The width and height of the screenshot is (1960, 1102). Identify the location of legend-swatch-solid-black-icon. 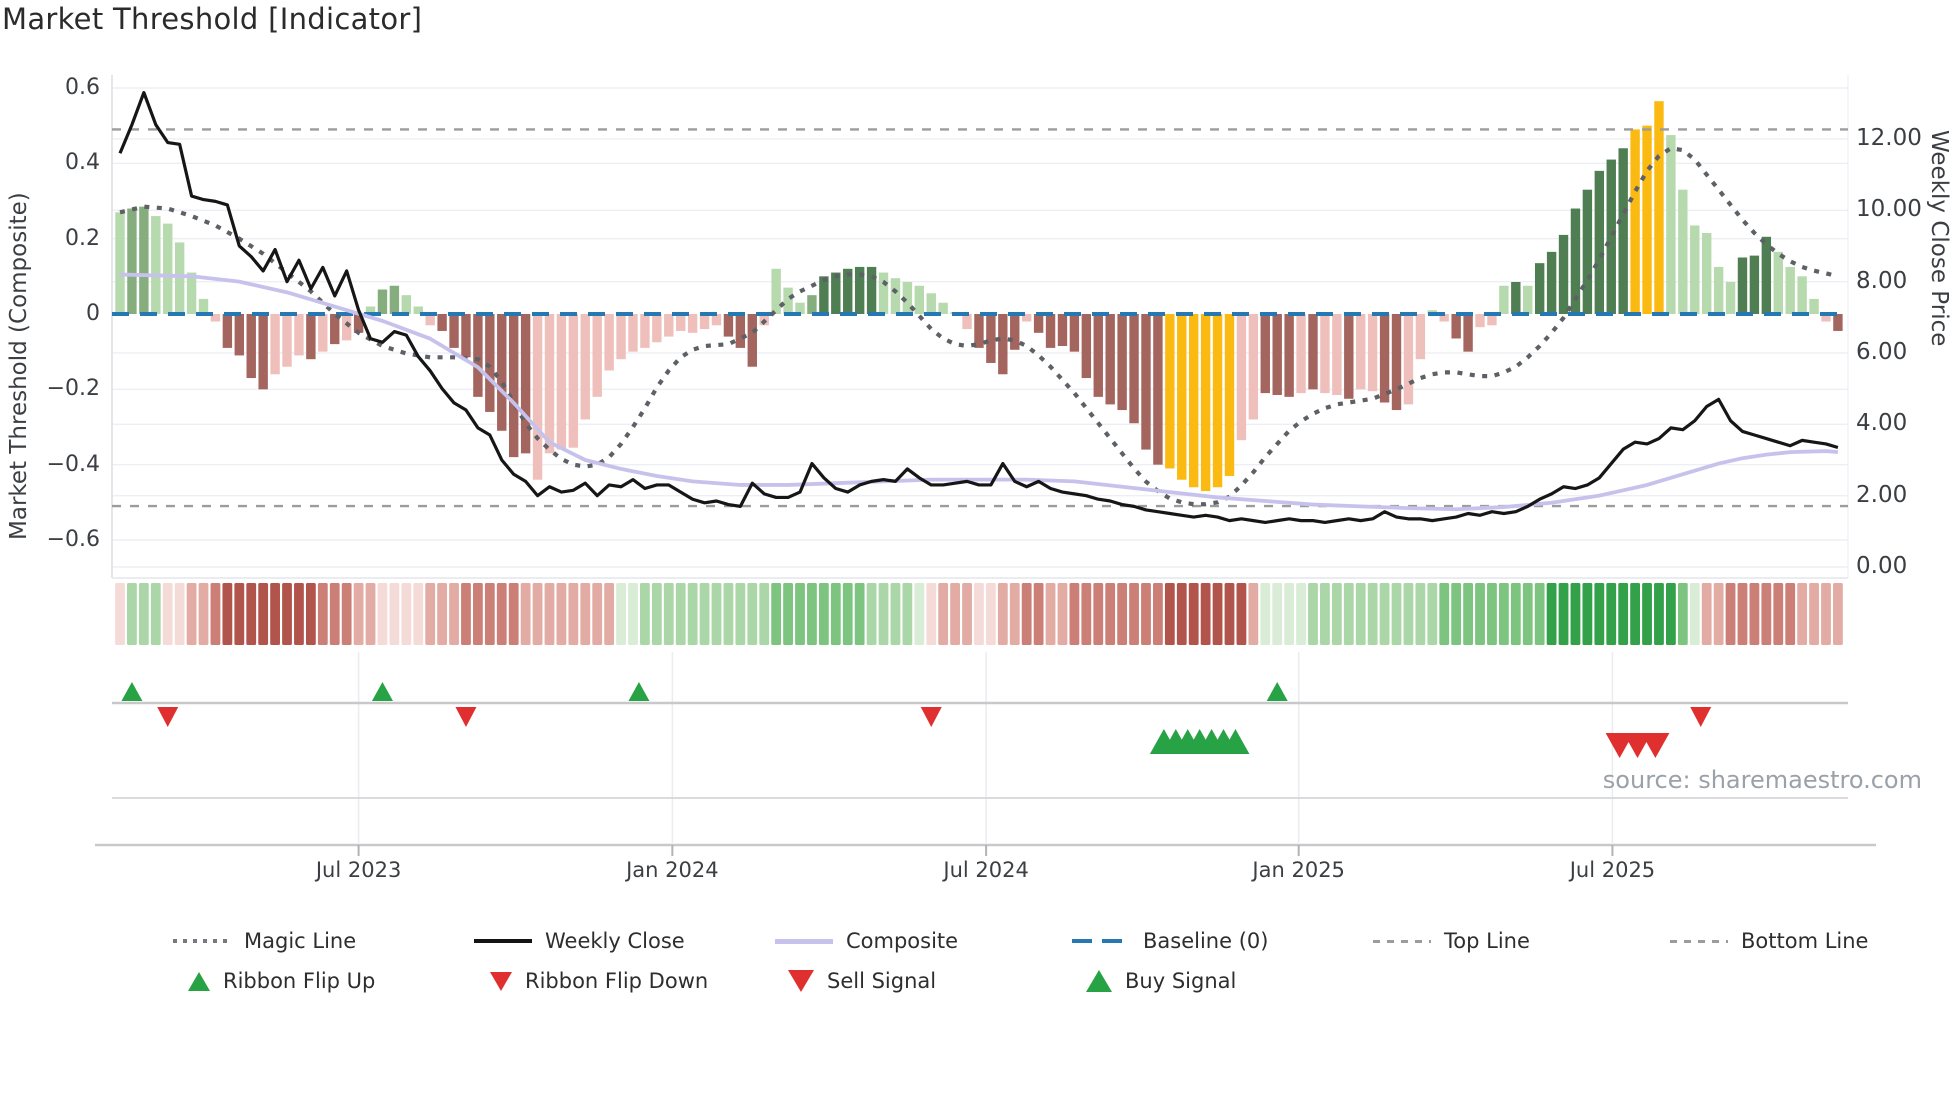
(503, 941).